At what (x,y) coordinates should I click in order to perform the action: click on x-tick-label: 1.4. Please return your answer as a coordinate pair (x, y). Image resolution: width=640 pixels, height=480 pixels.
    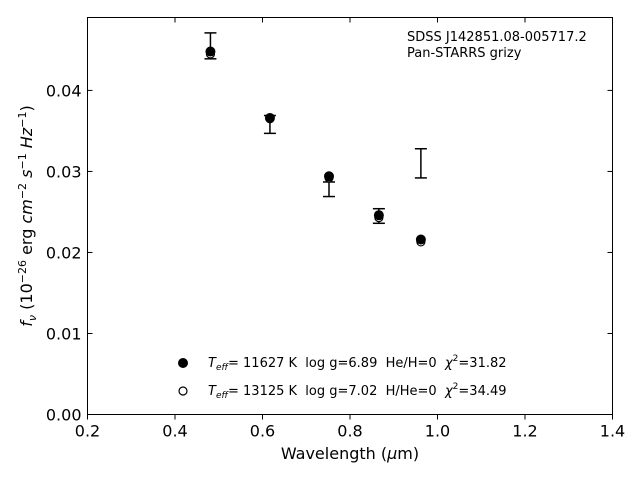
    Looking at the image, I should click on (612, 431).